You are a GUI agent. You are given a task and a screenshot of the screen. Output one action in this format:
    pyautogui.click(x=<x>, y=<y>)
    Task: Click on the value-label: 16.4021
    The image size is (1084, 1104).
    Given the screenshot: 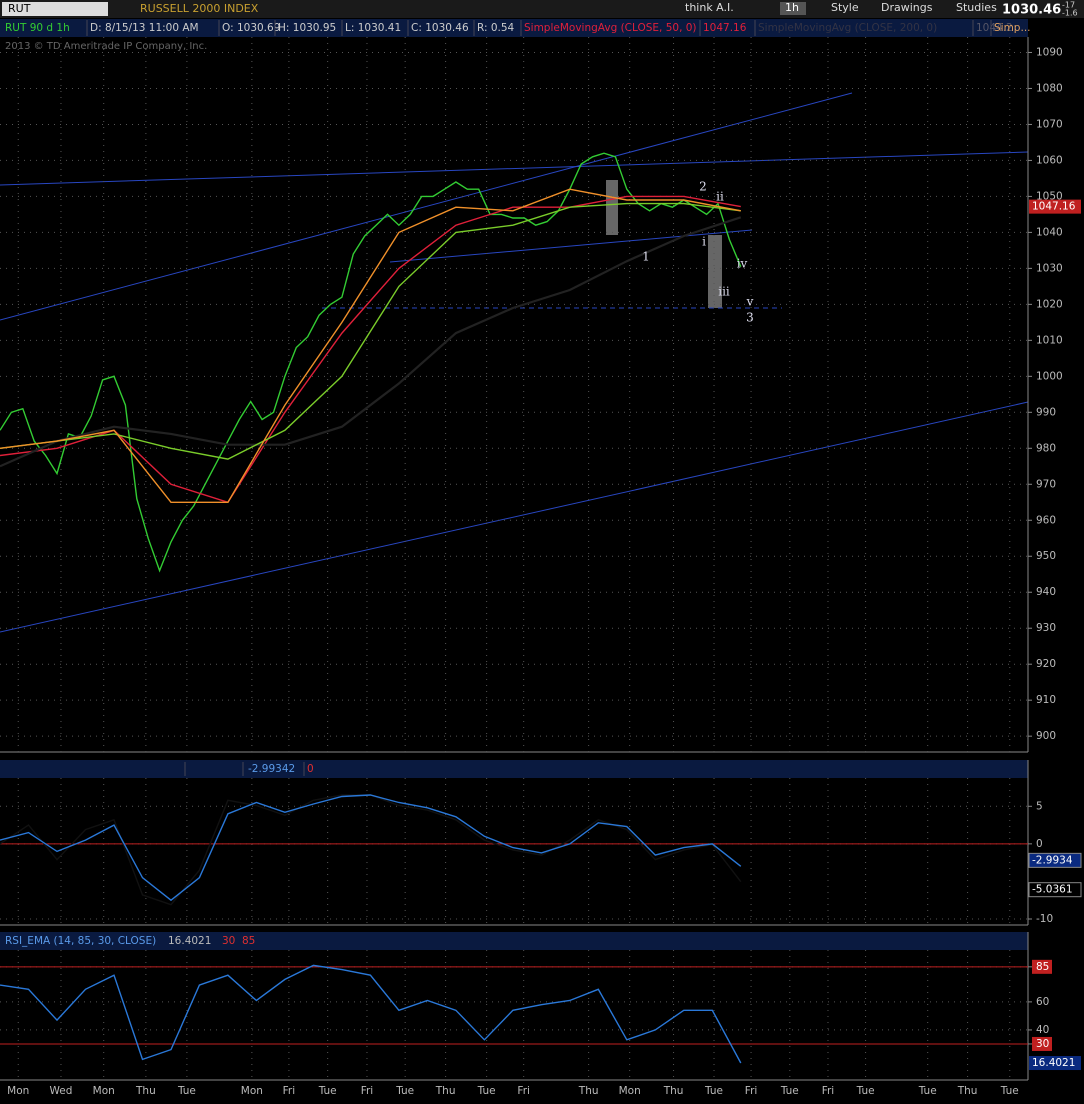 What is the action you would take?
    pyautogui.click(x=1053, y=1063)
    